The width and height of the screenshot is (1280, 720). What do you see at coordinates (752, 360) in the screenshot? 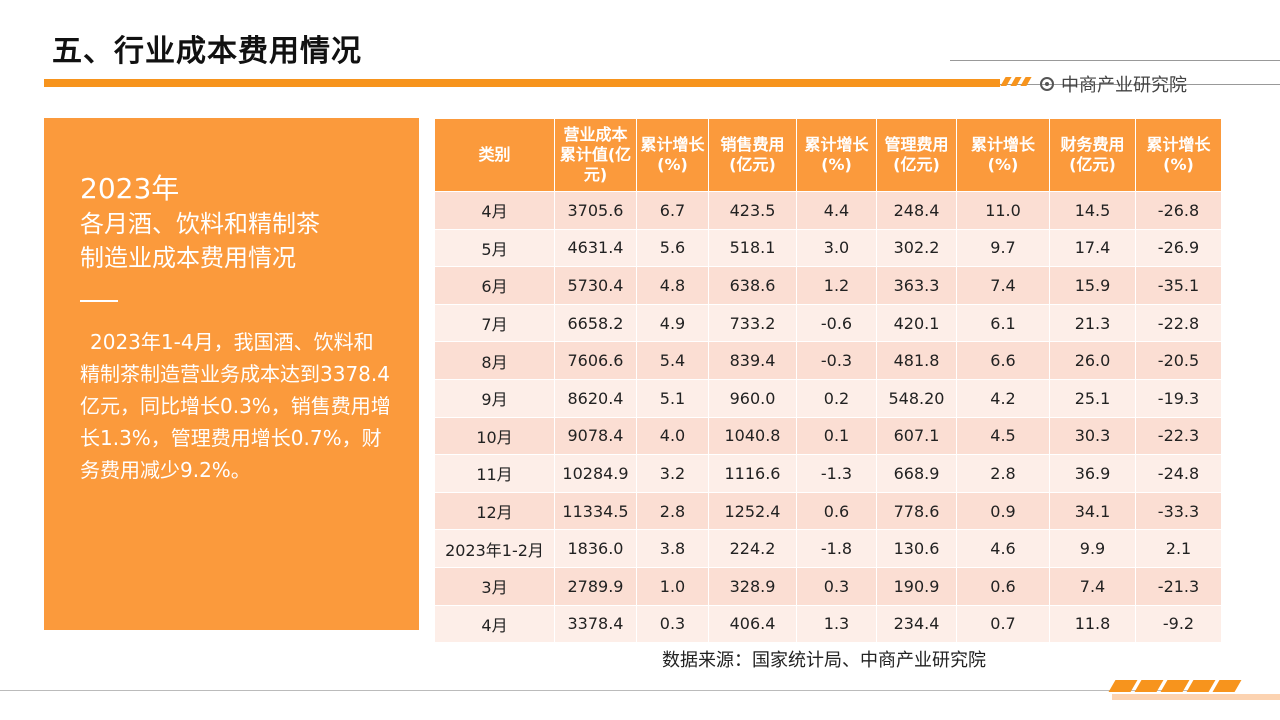
I see `table-cell: 839.4` at bounding box center [752, 360].